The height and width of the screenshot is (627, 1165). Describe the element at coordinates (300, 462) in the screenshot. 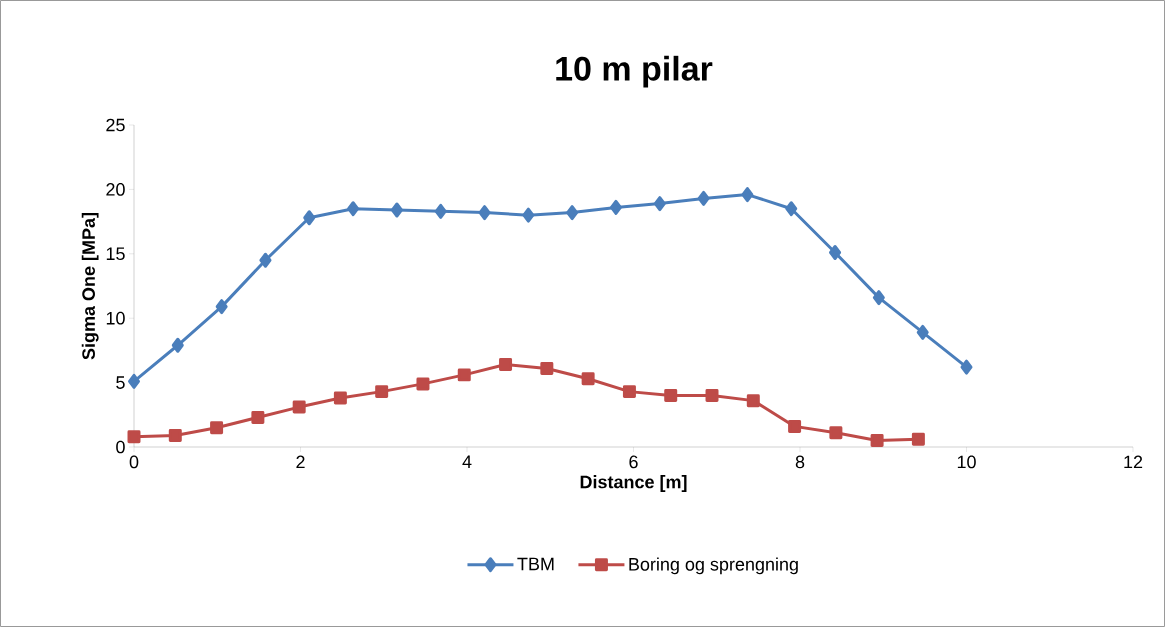

I see `x-tick-label: 2` at that location.